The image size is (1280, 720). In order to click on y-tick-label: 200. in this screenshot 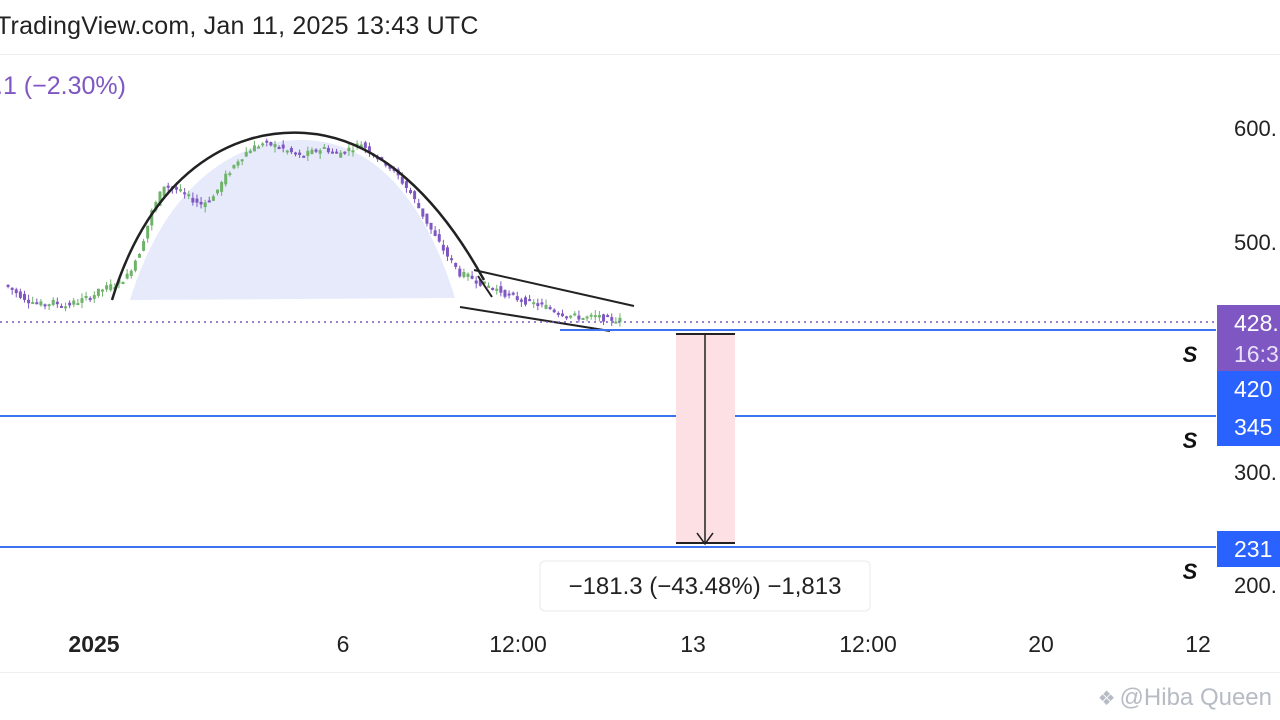, I will do `click(1255, 585)`.